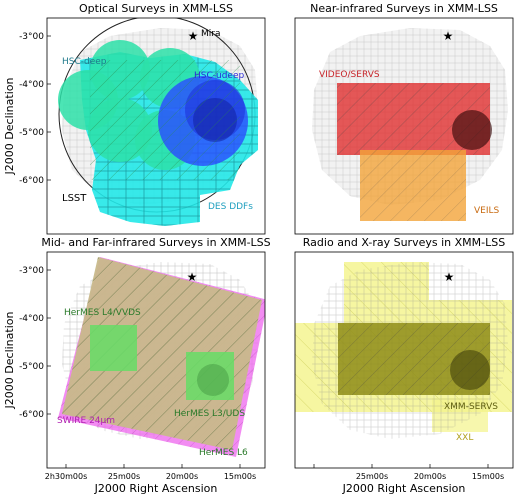 This screenshot has width=520, height=495. I want to click on video-servs-label: VIDEO/SERVS, so click(349, 75).